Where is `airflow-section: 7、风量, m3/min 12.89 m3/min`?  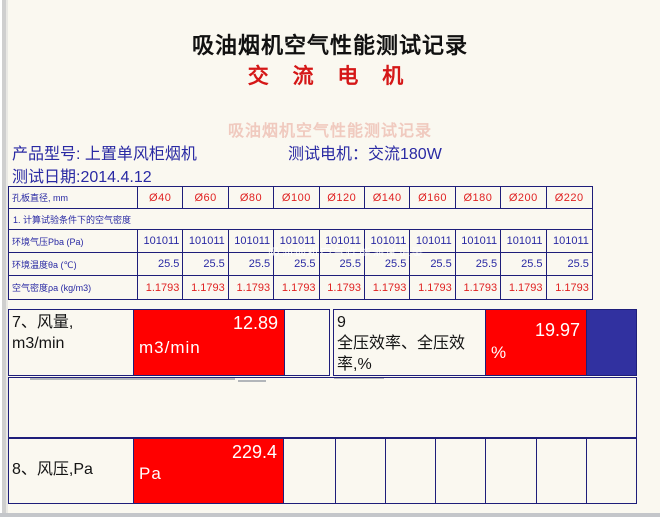 airflow-section: 7、风量, m3/min 12.89 m3/min is located at coordinates (169, 342).